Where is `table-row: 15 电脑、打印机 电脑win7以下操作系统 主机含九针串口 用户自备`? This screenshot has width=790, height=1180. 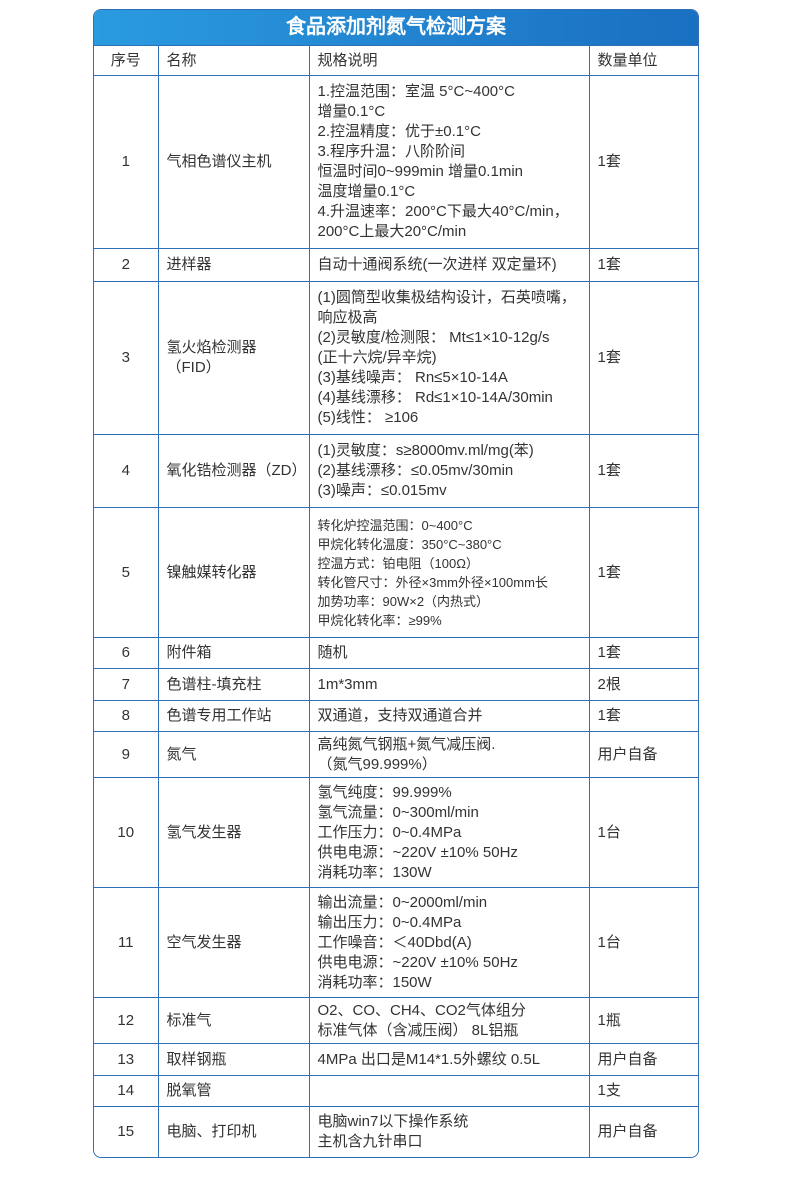
table-row: 15 电脑、打印机 电脑win7以下操作系统 主机含九针串口 用户自备 is located at coordinates (396, 1131).